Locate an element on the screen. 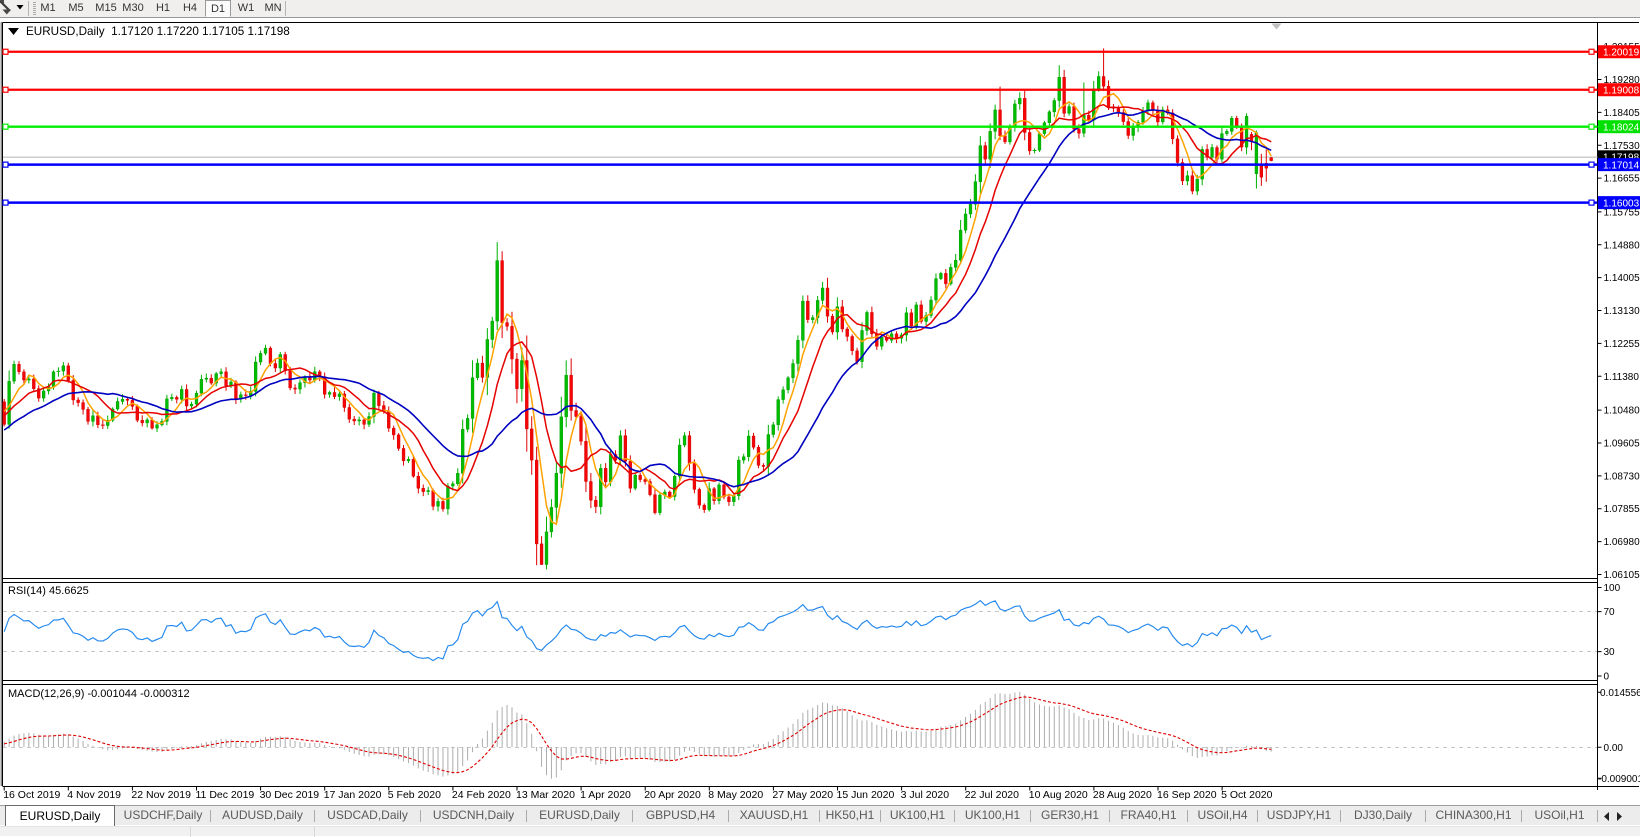 The image size is (1640, 837). svg-text: 4 Nov 2019 is located at coordinates (94, 795).